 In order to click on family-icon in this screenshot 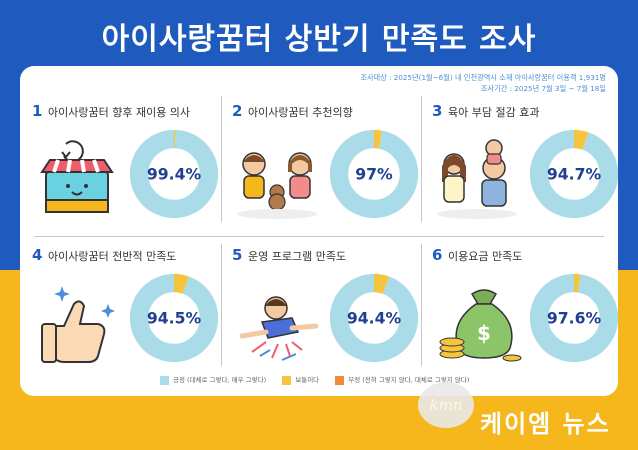, I will do `click(477, 179)`.